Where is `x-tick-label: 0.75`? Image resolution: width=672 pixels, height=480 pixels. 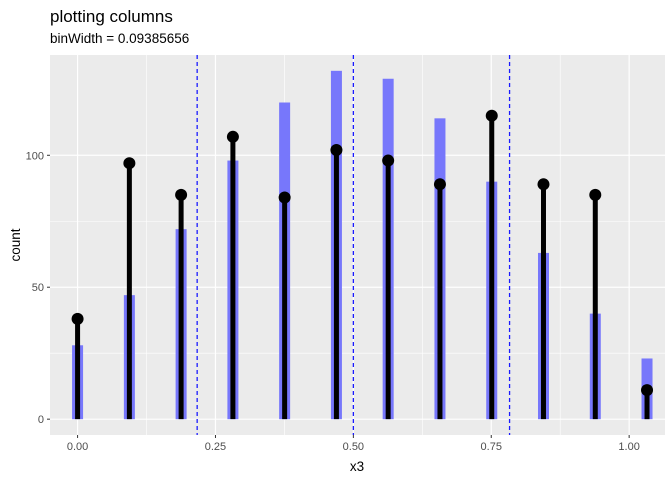 x-tick-label: 0.75 is located at coordinates (491, 447).